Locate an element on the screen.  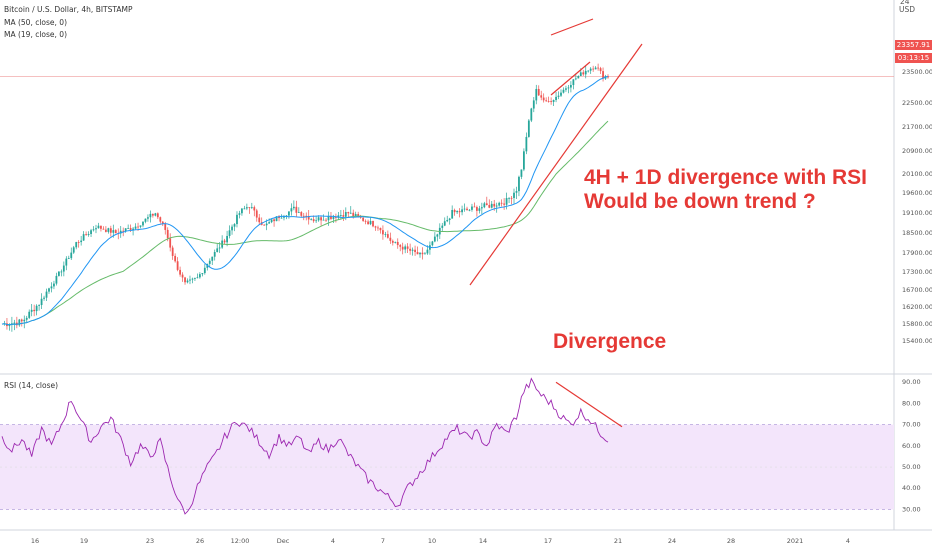
rsi-tick-label: 90.00 is located at coordinates (911, 382).